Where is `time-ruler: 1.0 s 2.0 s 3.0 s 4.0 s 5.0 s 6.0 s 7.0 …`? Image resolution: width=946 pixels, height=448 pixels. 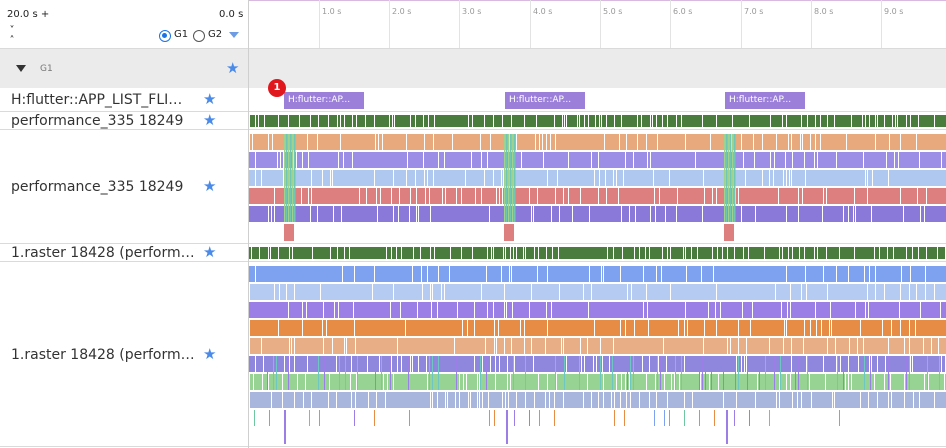 time-ruler: 1.0 s 2.0 s 3.0 s 4.0 s 5.0 s 6.0 s 7.0 … is located at coordinates (597, 24).